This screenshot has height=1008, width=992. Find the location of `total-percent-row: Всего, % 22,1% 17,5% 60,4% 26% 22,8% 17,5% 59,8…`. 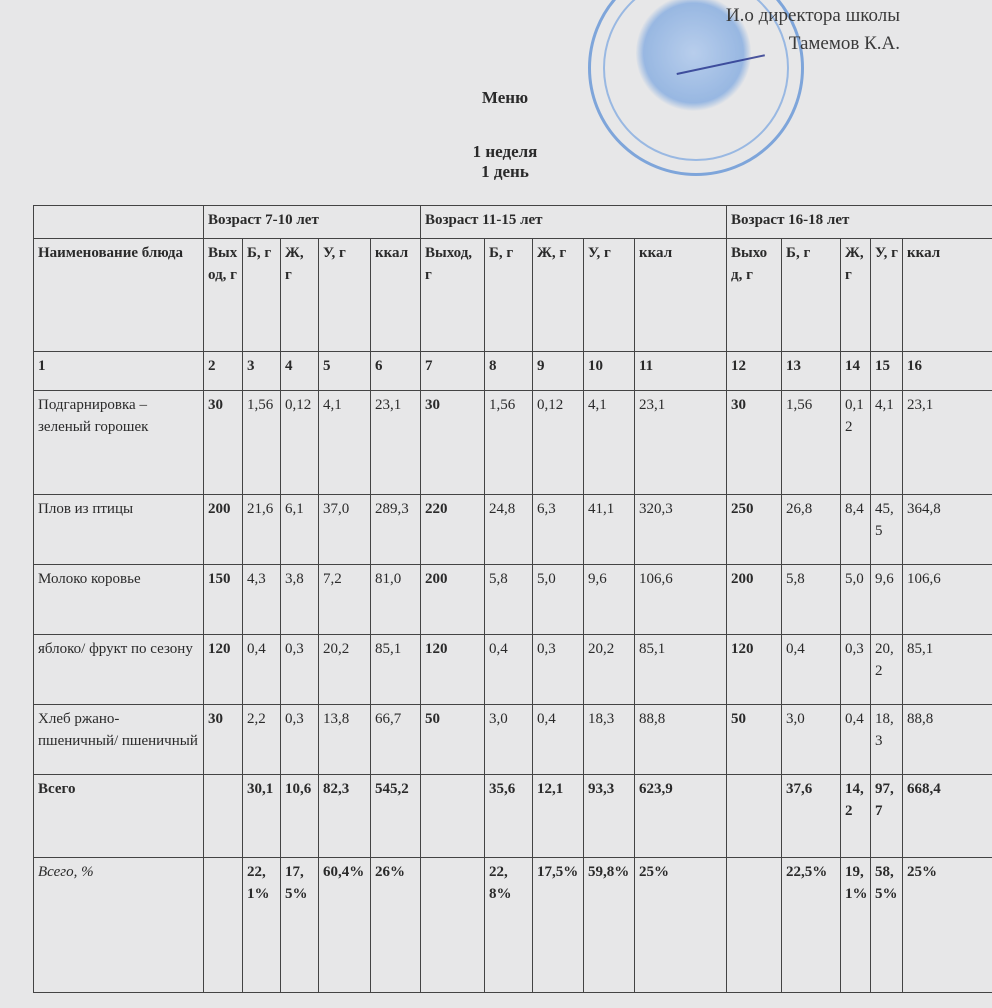

total-percent-row: Всего, % 22,1% 17,5% 60,4% 26% 22,8% 17,5% 59,8… is located at coordinates (512, 925).